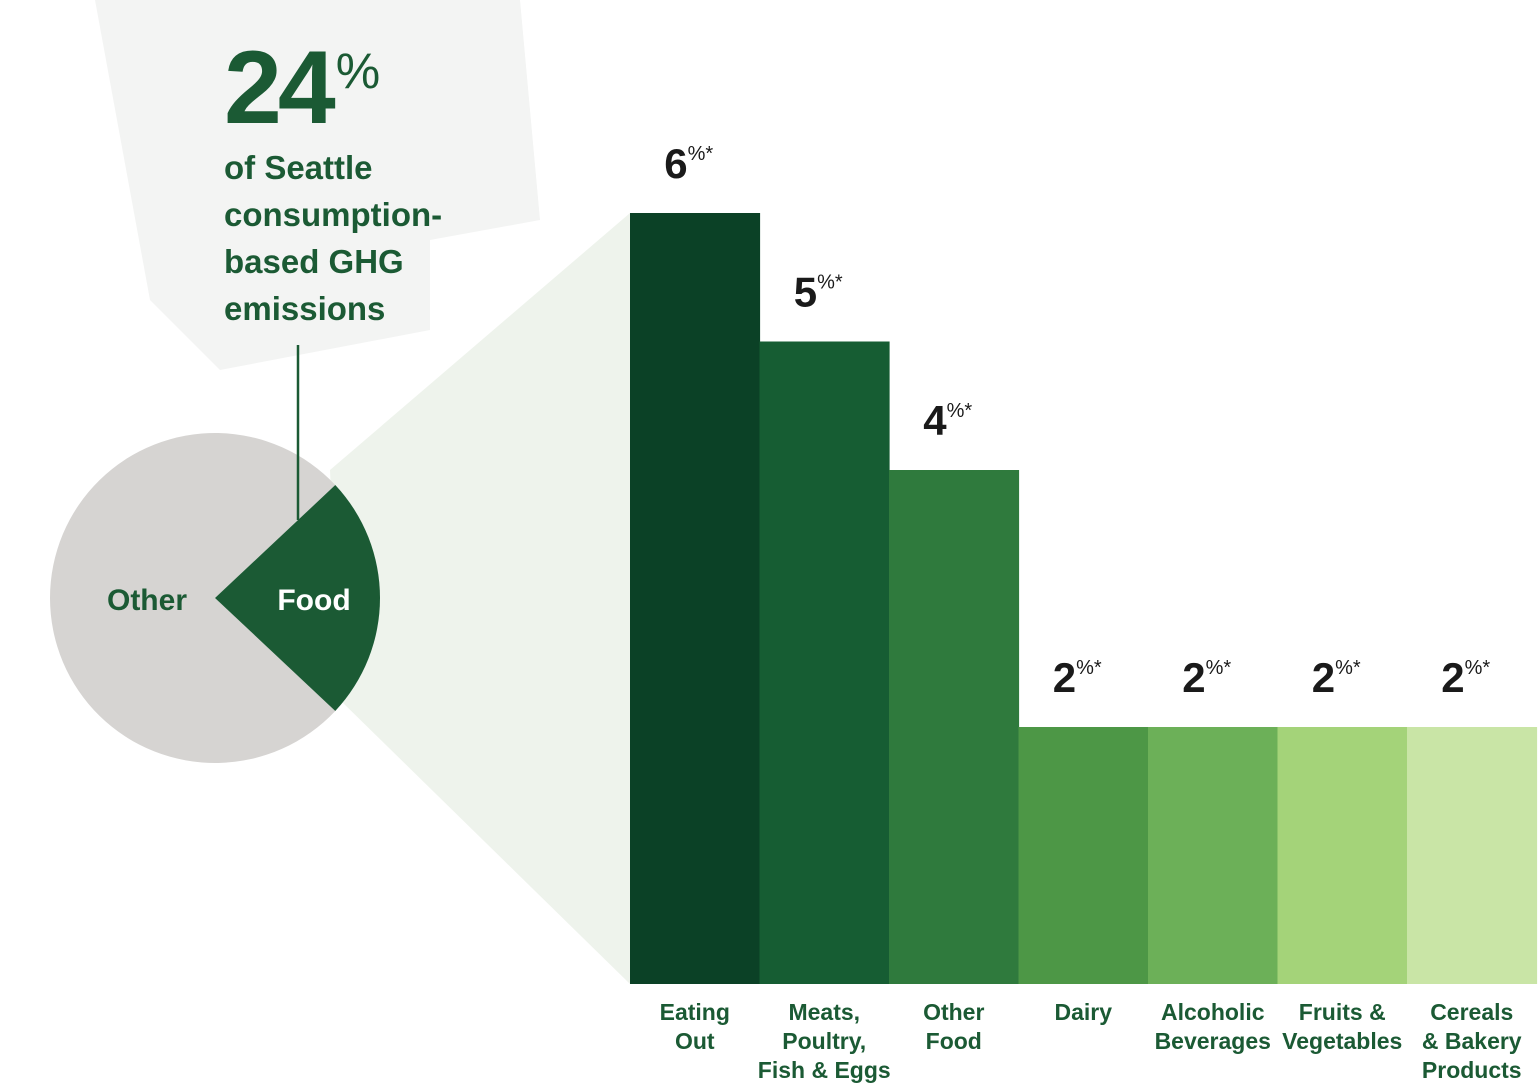 The height and width of the screenshot is (1089, 1538). I want to click on headline-unit: %, so click(358, 71).